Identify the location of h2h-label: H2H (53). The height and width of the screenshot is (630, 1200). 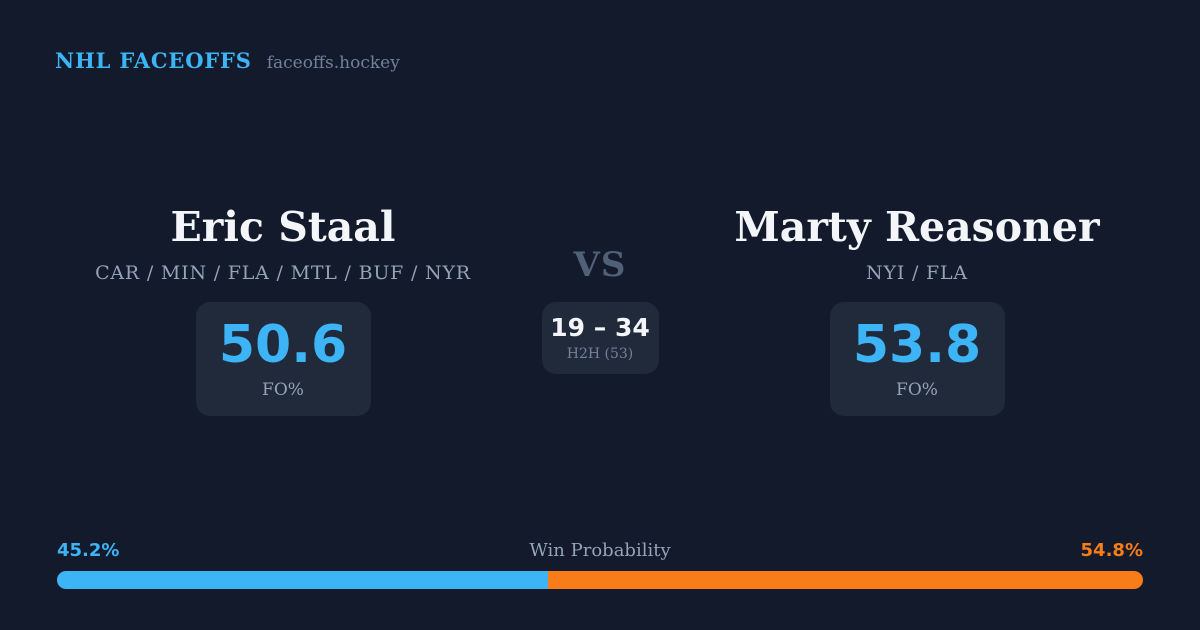
(600, 353).